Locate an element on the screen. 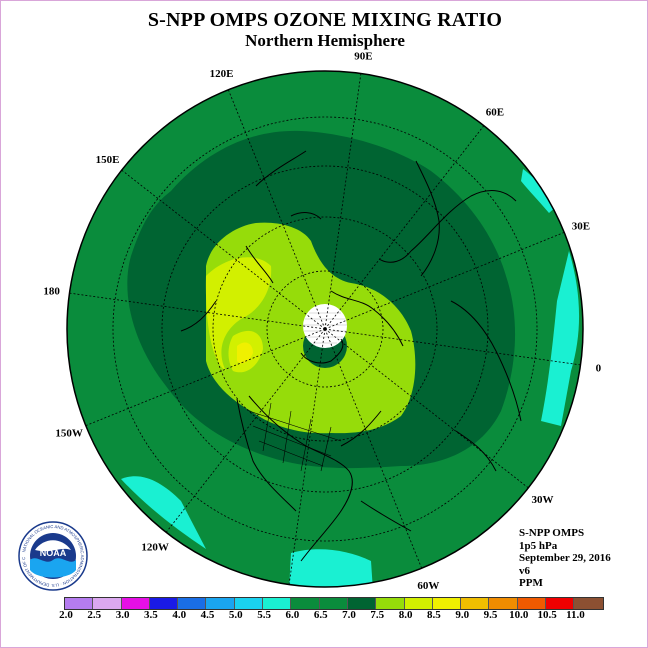 The height and width of the screenshot is (648, 648). colorbar-tick-label: 8.5 is located at coordinates (434, 615).